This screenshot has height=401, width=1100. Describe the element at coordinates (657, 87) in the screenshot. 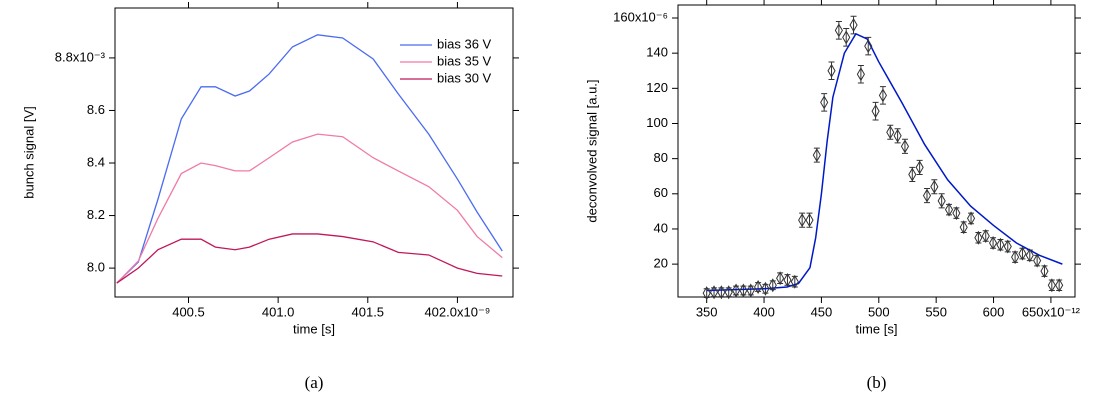

I see `y-tick-label: 120` at that location.